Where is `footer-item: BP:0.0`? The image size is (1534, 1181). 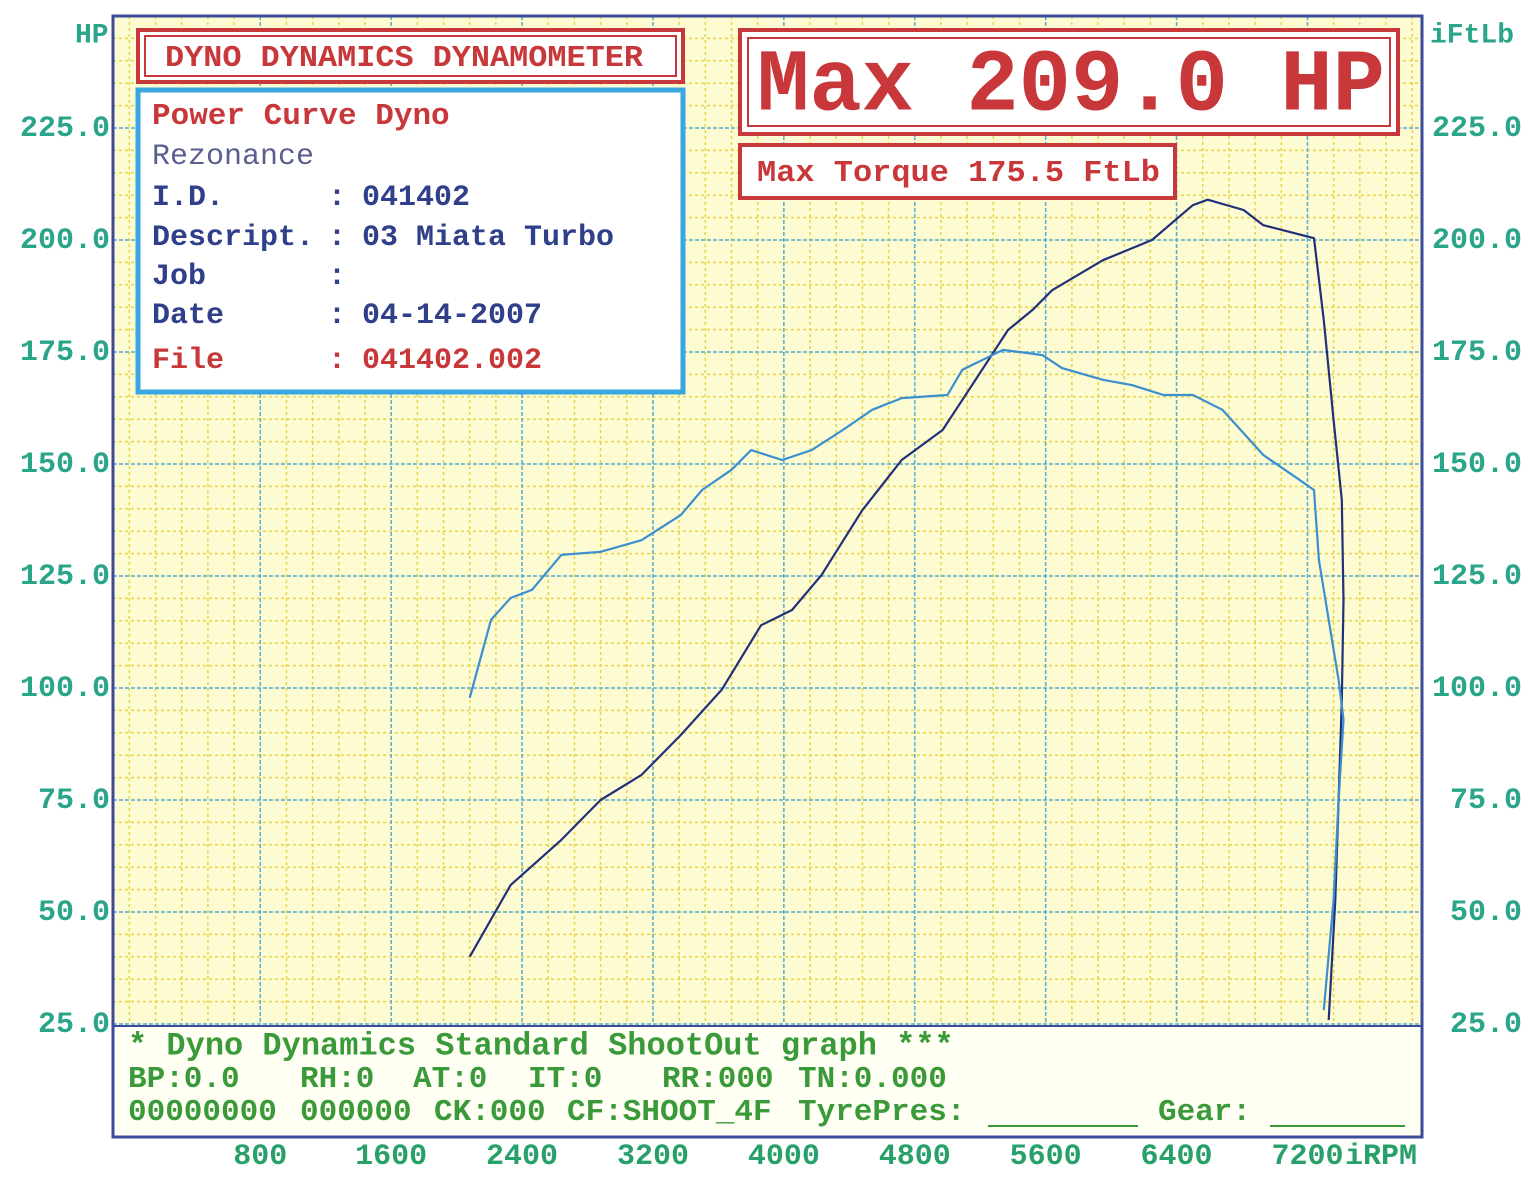
footer-item: BP:0.0 is located at coordinates (184, 1079).